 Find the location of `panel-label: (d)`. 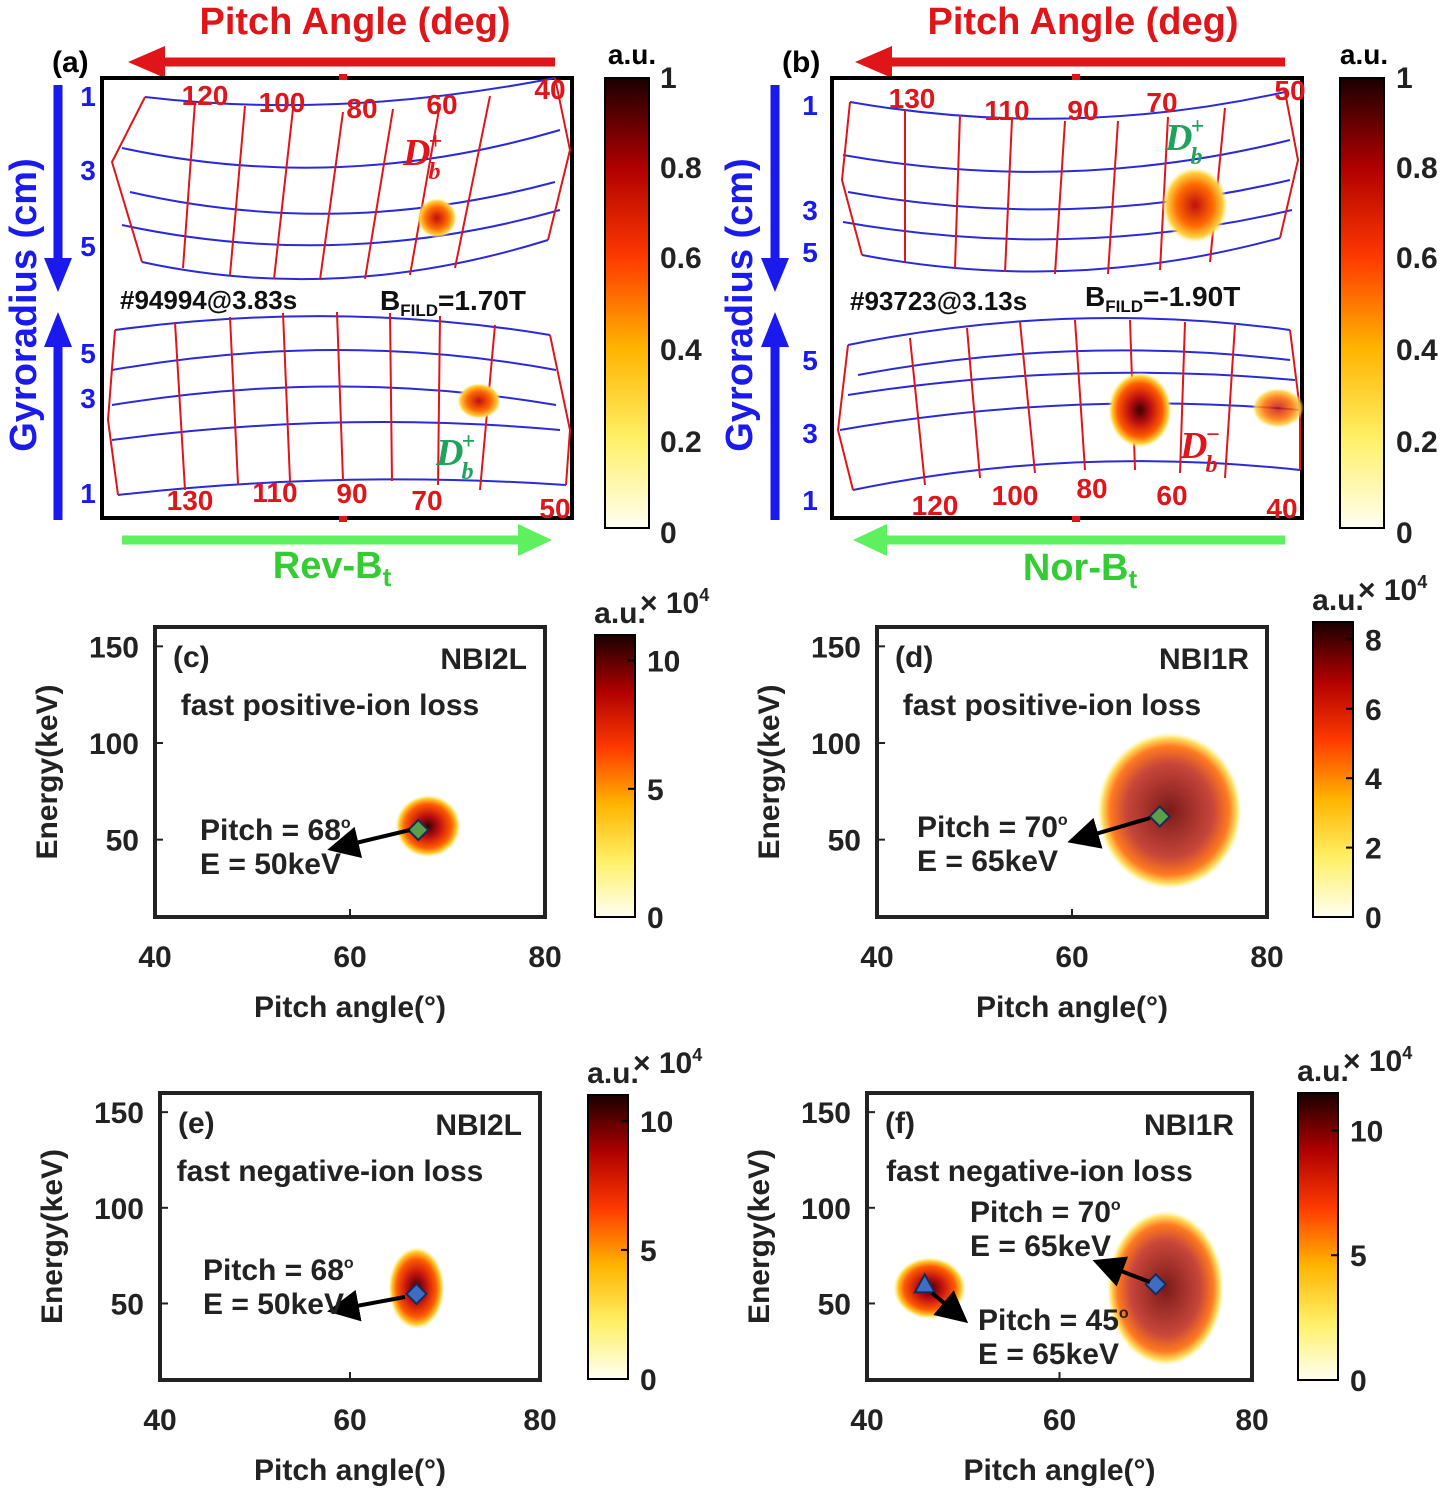

panel-label: (d) is located at coordinates (914, 657).